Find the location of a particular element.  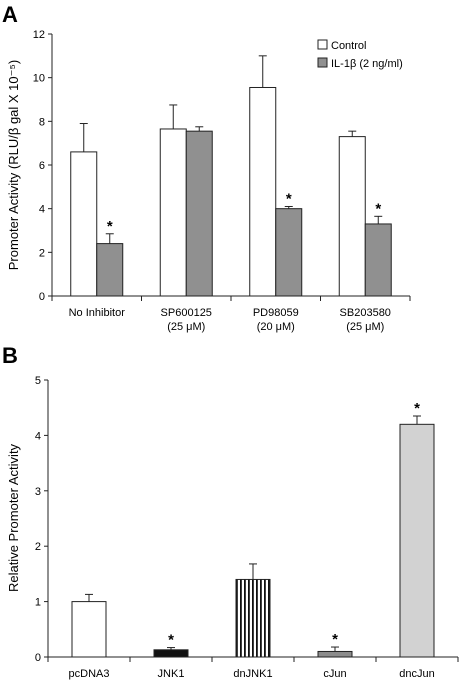

panel-a-y-tick-label: 0 is located at coordinates (42, 297).